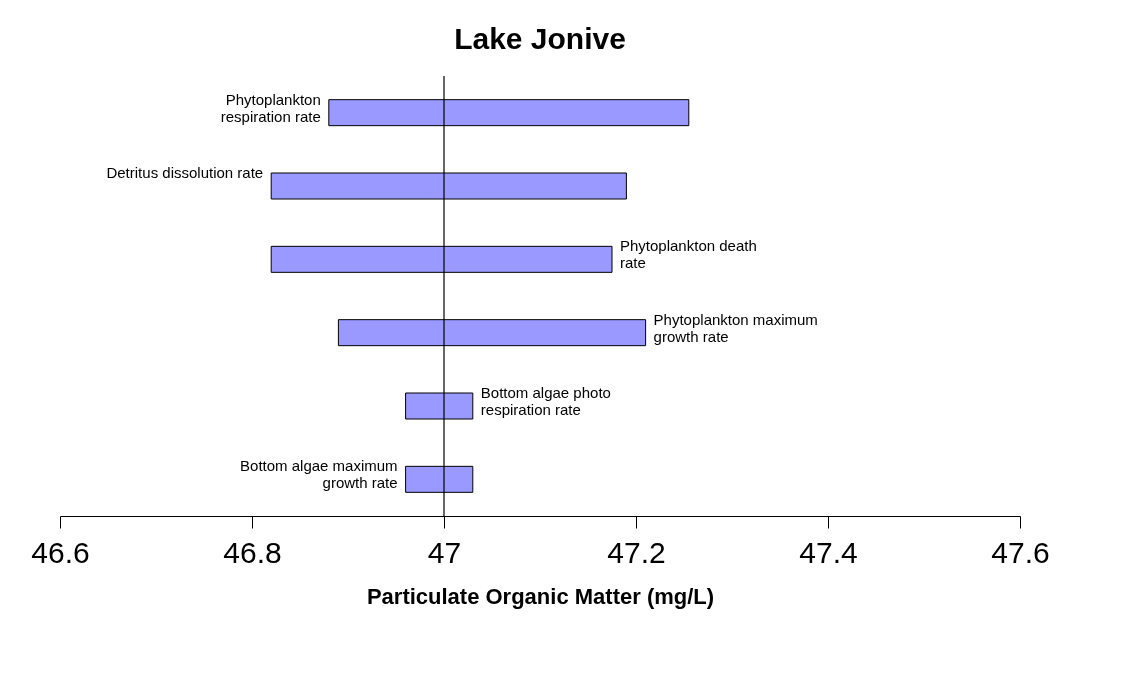 This screenshot has height=681, width=1129. Describe the element at coordinates (185, 172) in the screenshot. I see `y-tick-label: Detritus dissolution rate` at that location.